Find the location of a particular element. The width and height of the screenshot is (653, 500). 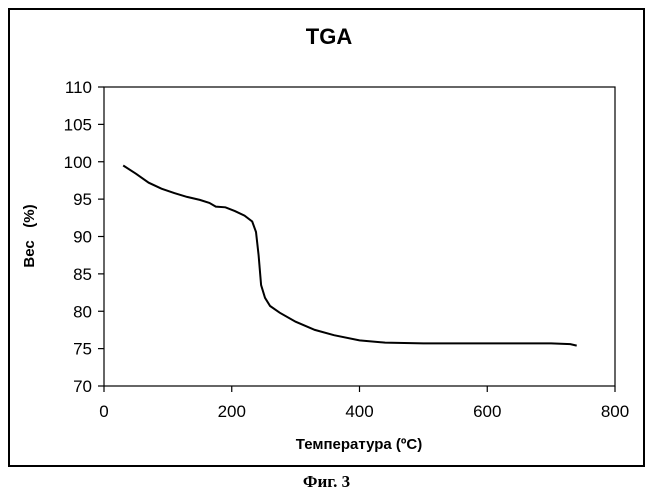

y-tick-label: 85 is located at coordinates (82, 274).